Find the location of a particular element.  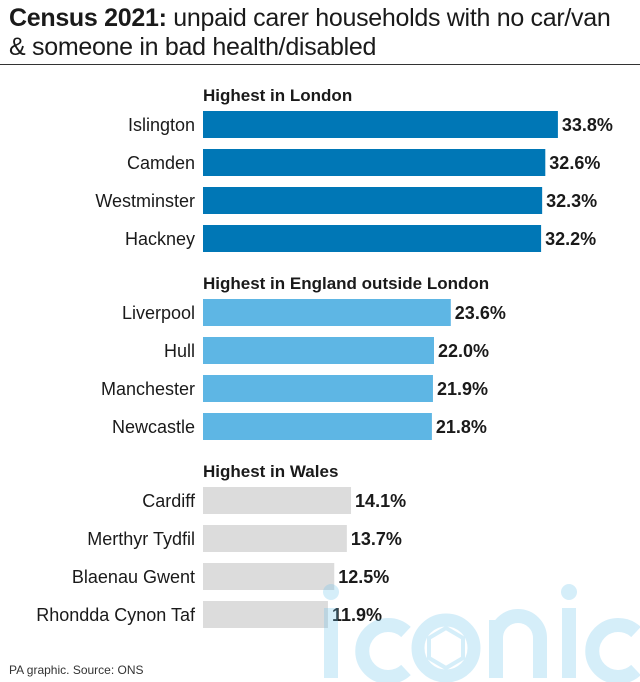

category-label: Hackney is located at coordinates (160, 239).